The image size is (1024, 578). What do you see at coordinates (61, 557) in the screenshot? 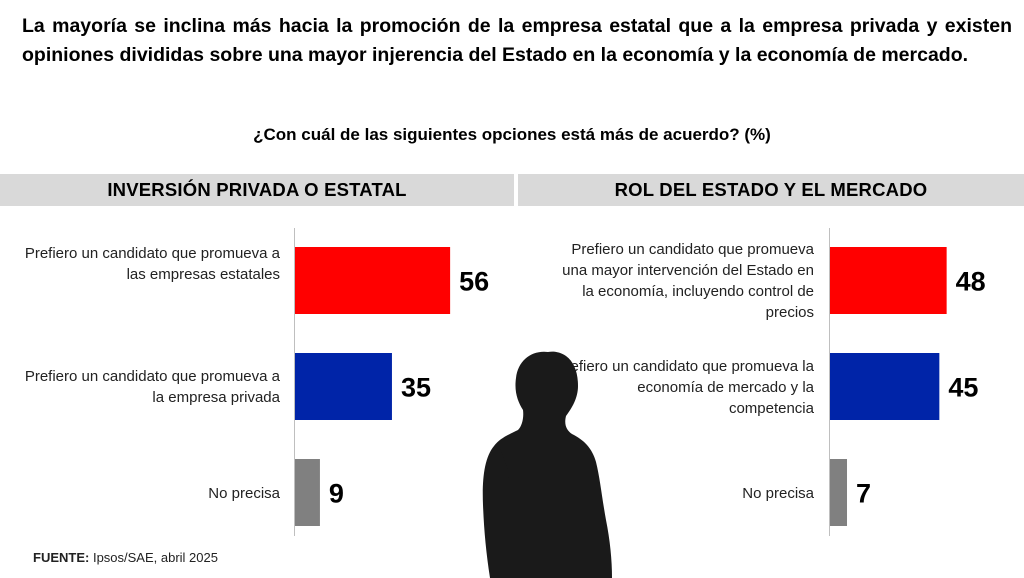
I see `source-label: FUENTE:` at bounding box center [61, 557].